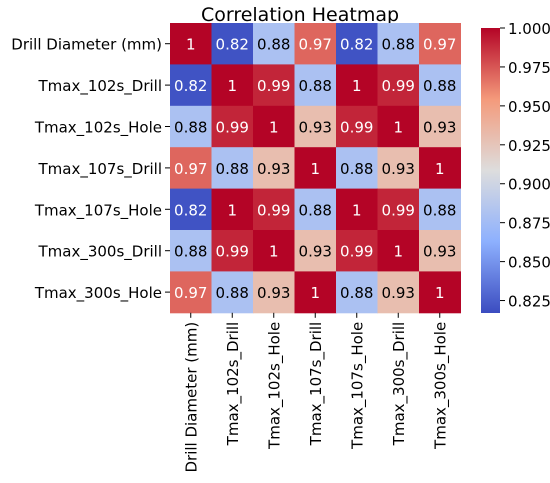  What do you see at coordinates (275, 386) in the screenshot?
I see `column-label: Tmax_102s_Hole` at bounding box center [275, 386].